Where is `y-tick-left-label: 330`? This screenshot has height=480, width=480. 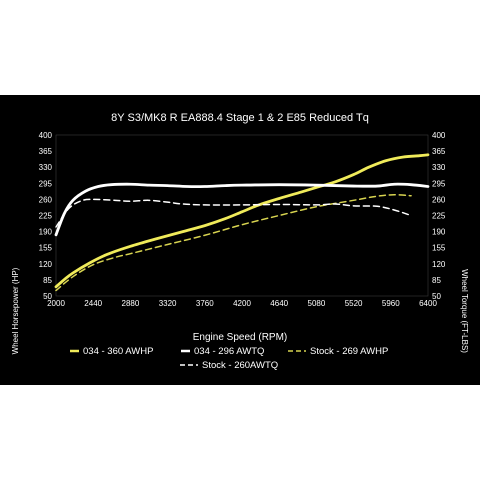
y-tick-left-label: 330 is located at coordinates (46, 167).